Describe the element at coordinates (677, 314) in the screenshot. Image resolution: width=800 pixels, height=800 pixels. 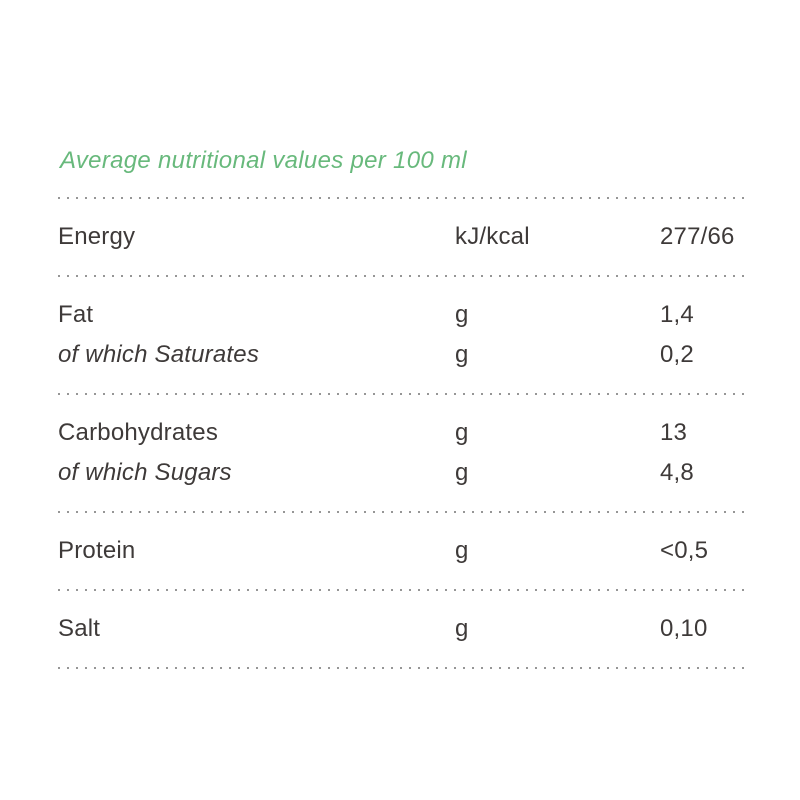
I see `nutrient-value: 1,4` at that location.